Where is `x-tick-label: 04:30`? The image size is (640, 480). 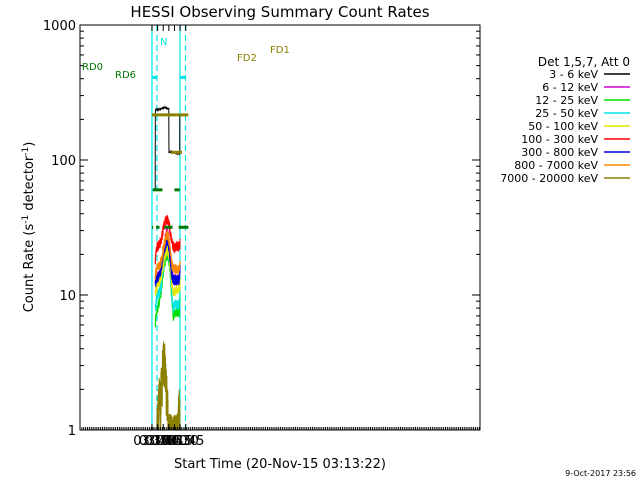
x-tick-label: 04:30 is located at coordinates (179, 441).